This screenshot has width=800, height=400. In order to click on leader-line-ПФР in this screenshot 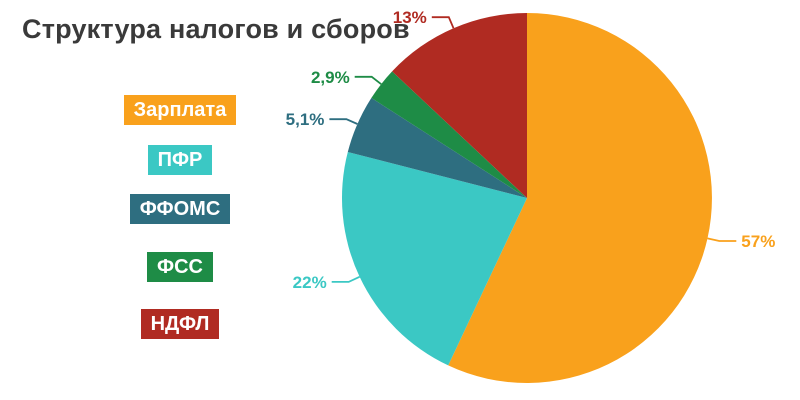, I will do `click(345, 279)`.